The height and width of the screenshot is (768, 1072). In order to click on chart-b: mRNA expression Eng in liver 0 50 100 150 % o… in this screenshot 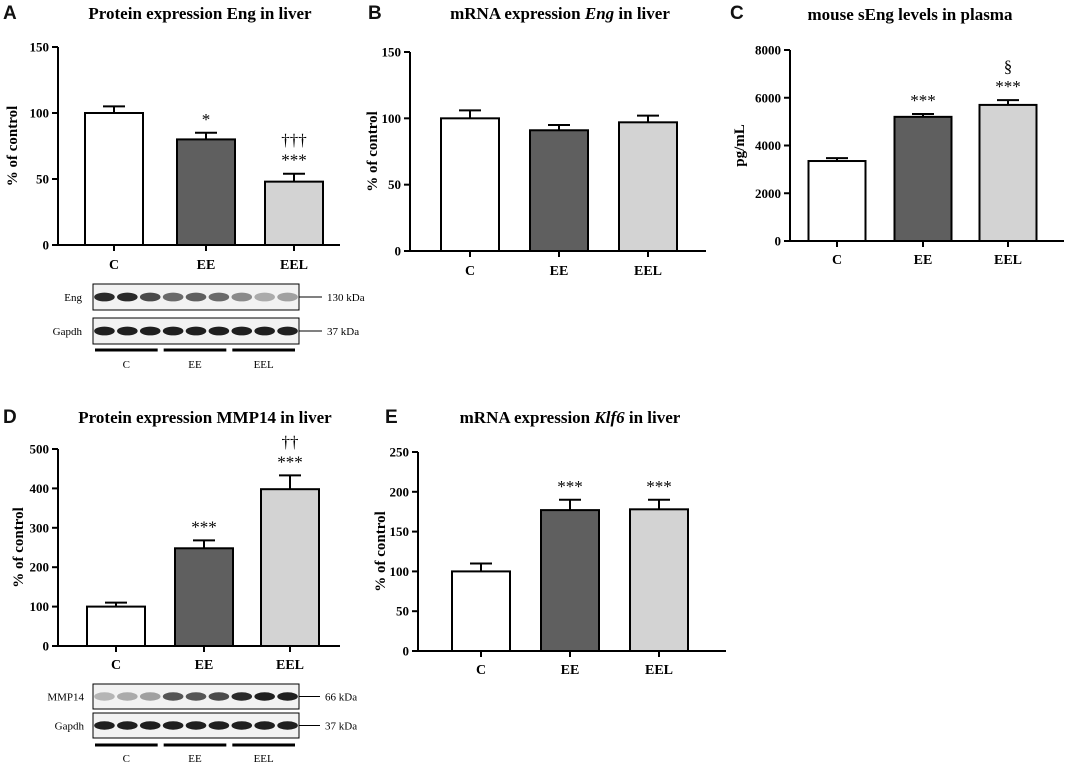, I will do `click(535, 141)`.